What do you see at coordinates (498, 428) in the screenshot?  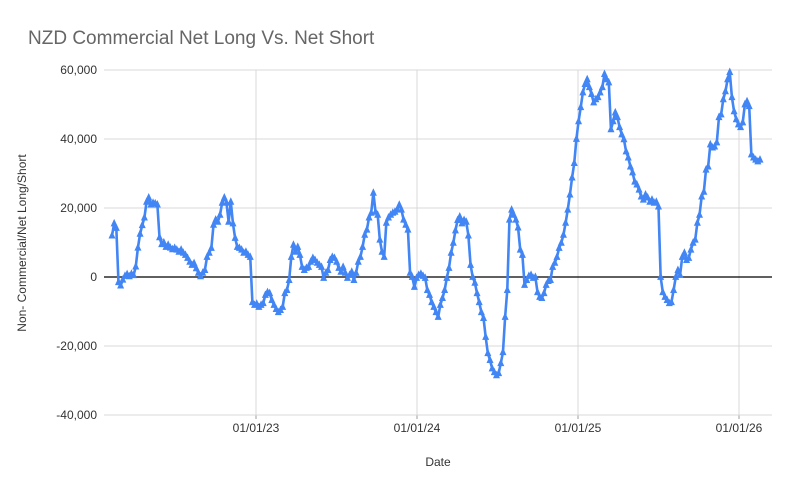 I see `x-axis-labels: 01/01/23 01/01/24 01/01/25 01/01/26` at bounding box center [498, 428].